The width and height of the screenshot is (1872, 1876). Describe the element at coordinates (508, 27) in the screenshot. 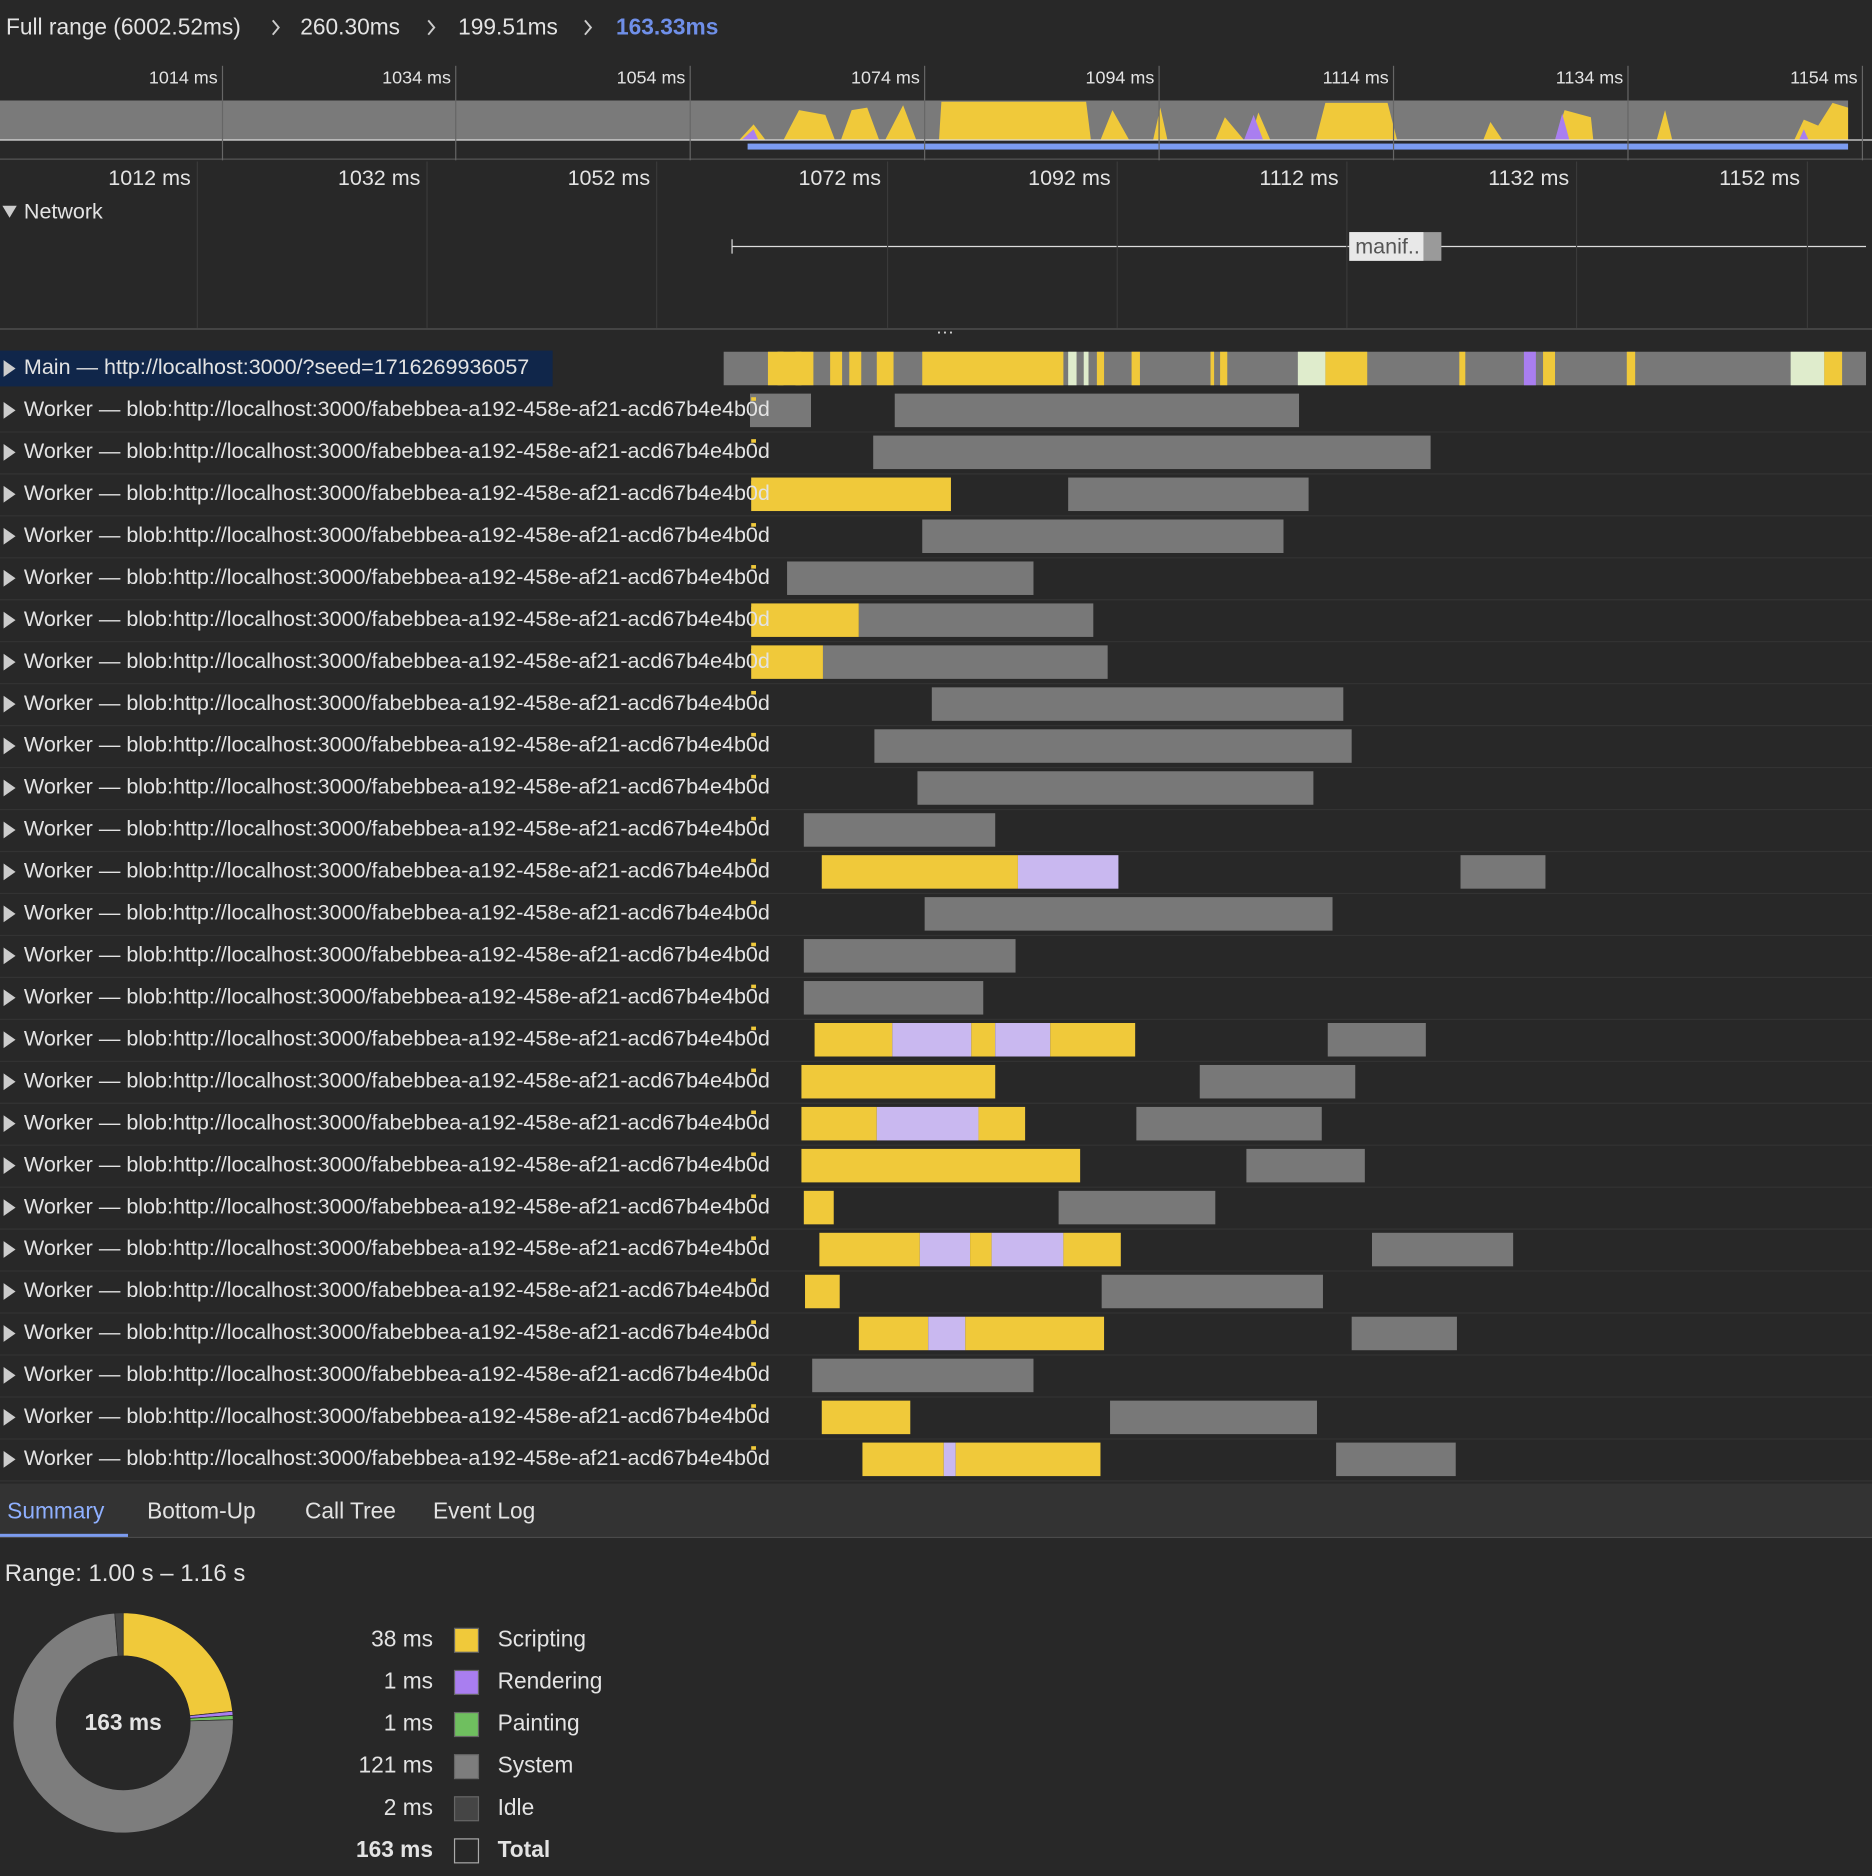

I see `breadcrumb: 199.51ms` at that location.